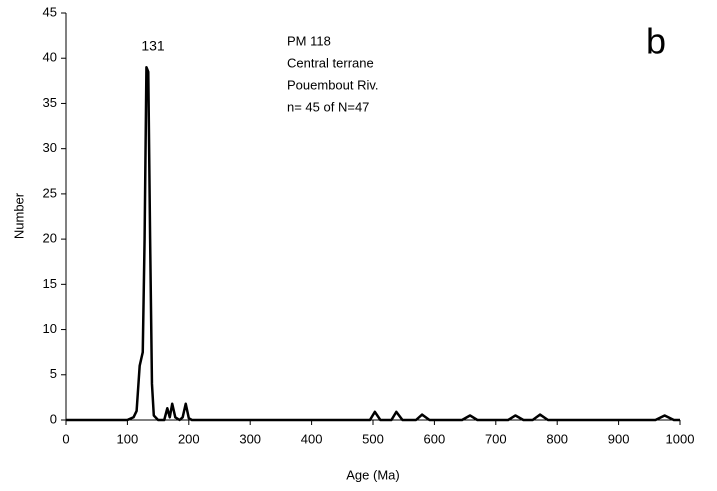 This screenshot has height=491, width=717. I want to click on y-tick-label: 40, so click(50, 57).